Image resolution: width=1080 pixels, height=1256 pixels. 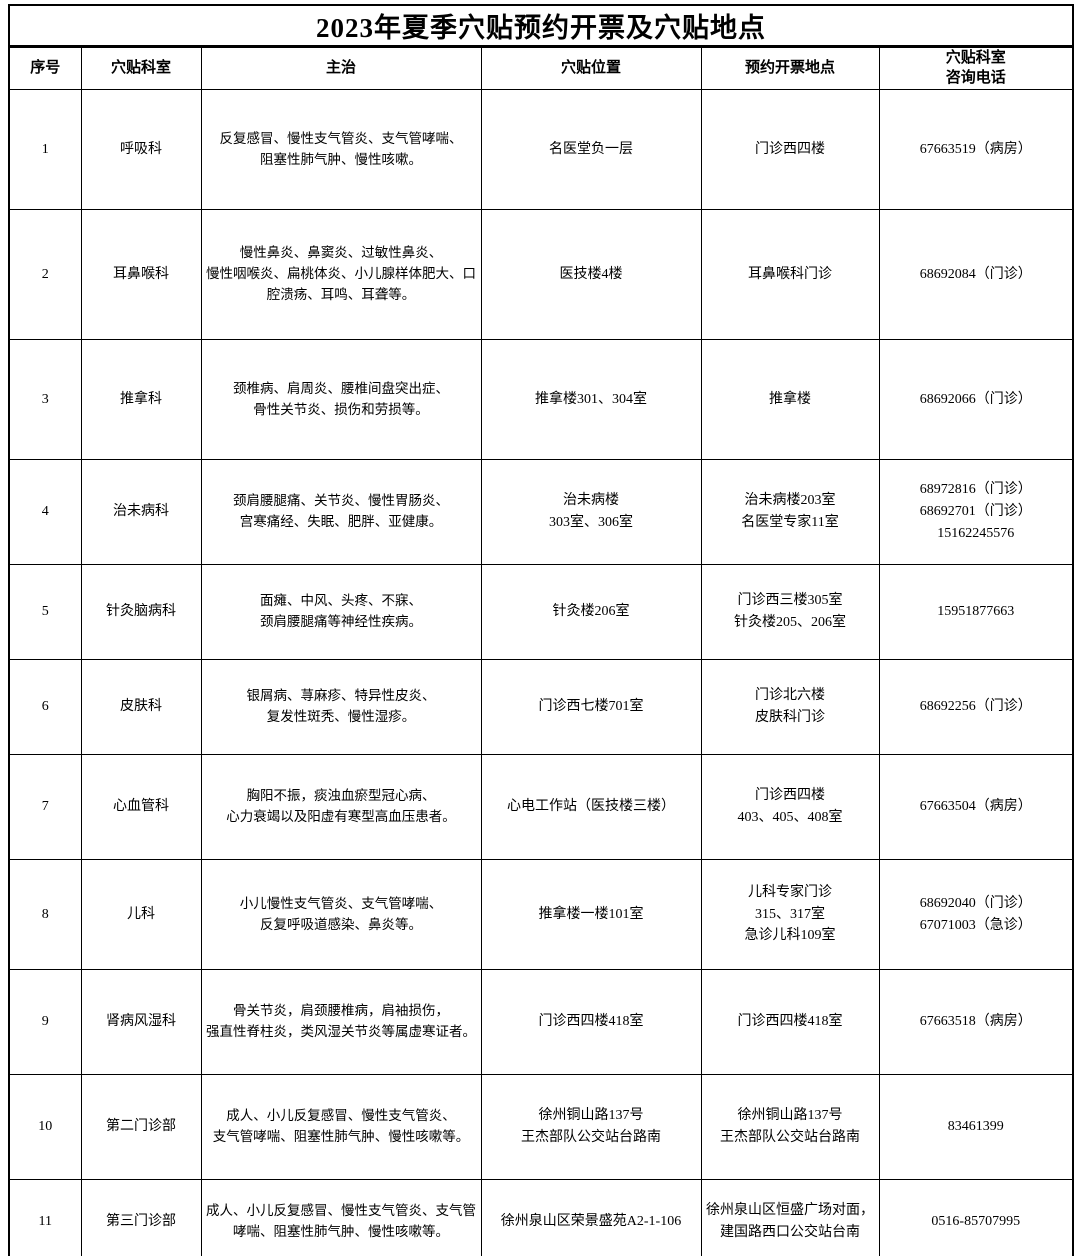 What do you see at coordinates (976, 1022) in the screenshot?
I see `cell-phone: 67663518（病房）` at bounding box center [976, 1022].